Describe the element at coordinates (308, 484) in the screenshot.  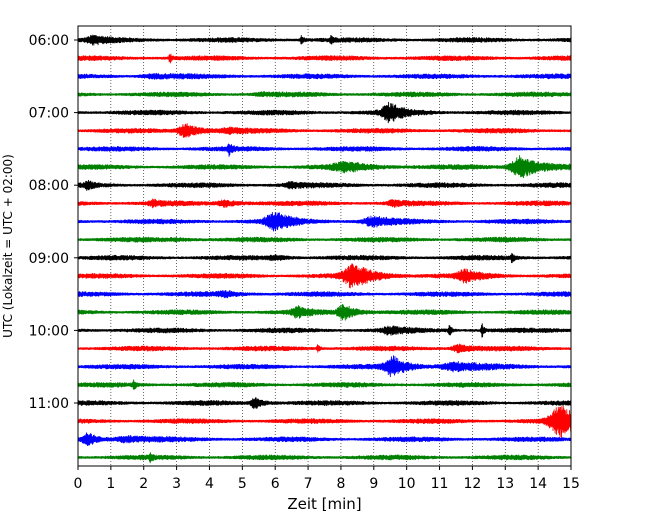
I see `x-tick-label: 7` at that location.